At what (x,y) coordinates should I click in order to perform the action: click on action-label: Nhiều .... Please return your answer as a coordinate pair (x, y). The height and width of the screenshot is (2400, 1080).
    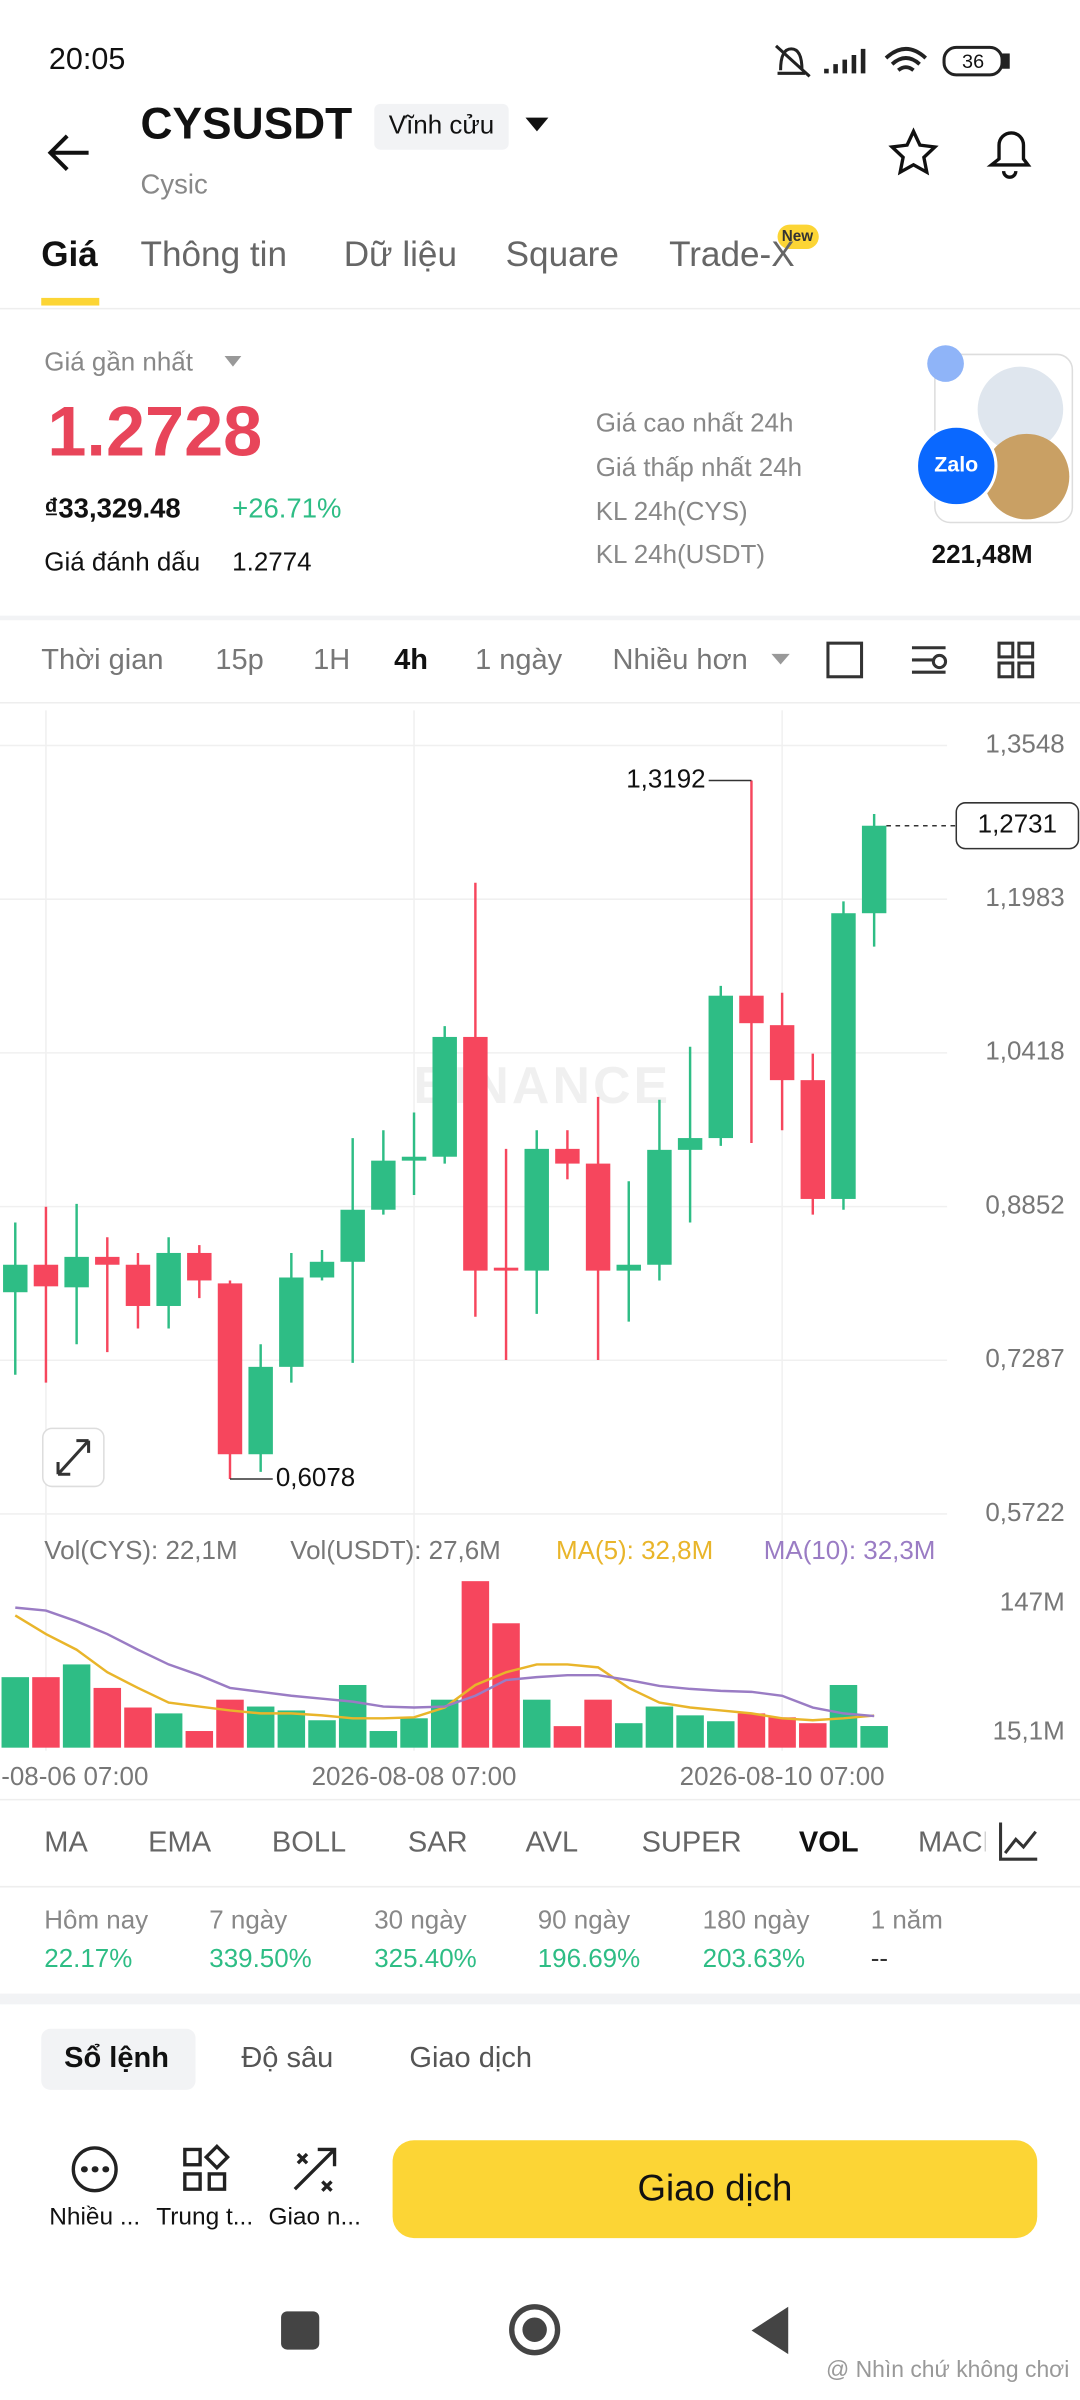
    Looking at the image, I should click on (94, 2217).